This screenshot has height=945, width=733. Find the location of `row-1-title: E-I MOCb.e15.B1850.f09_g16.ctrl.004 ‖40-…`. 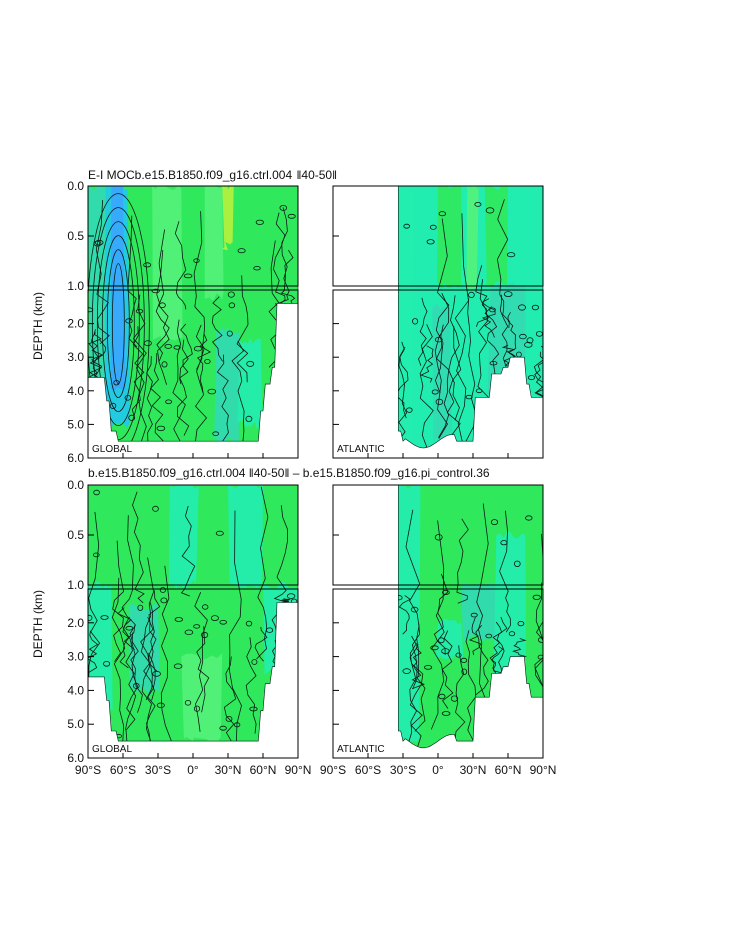

row-1-title: E-I MOCb.e15.B1850.f09_g16.ctrl.004 ‖40-… is located at coordinates (212, 175).